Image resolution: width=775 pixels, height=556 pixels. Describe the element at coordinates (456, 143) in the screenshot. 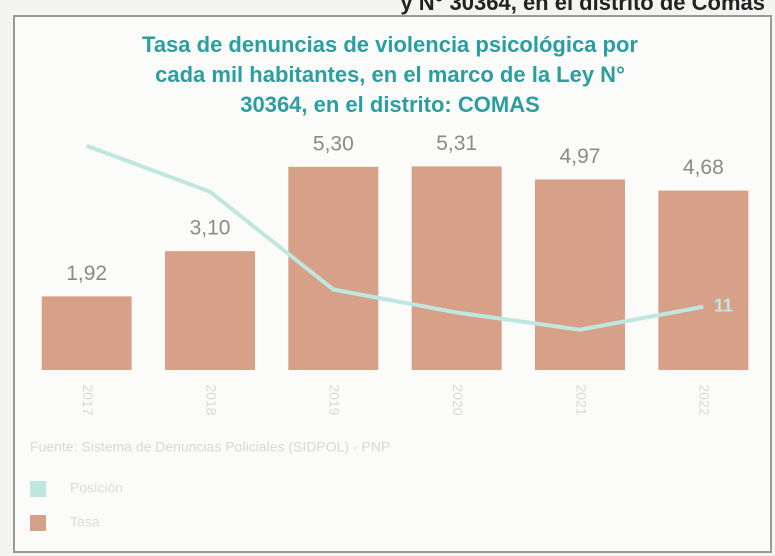

I see `value-label: 5,31` at that location.